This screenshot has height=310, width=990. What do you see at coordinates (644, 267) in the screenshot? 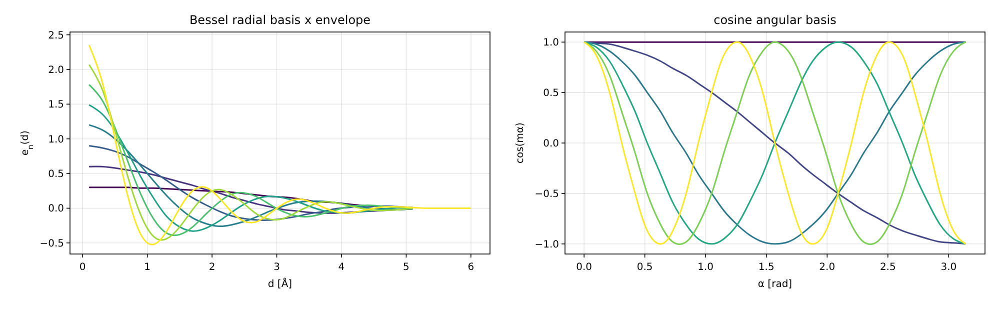
I see `x-tick-label: 0.5` at bounding box center [644, 267].